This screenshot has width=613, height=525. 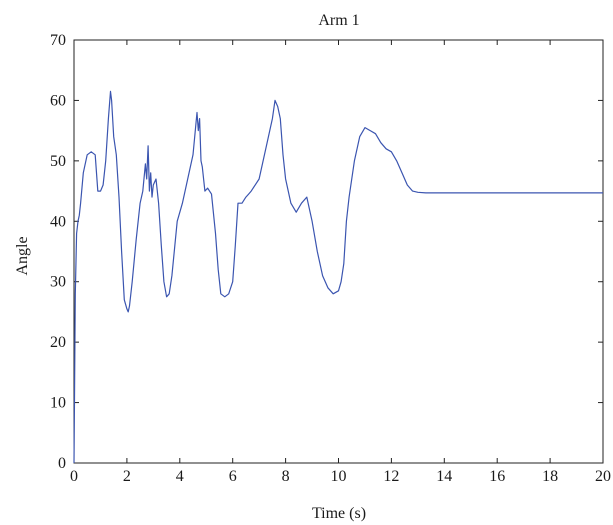 What do you see at coordinates (444, 476) in the screenshot?
I see `x-tick-label: 14` at bounding box center [444, 476].